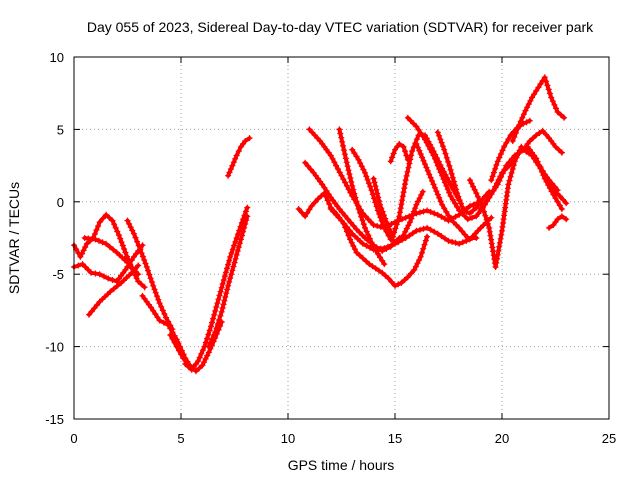  I want to click on x-tick-label: 15, so click(395, 438).